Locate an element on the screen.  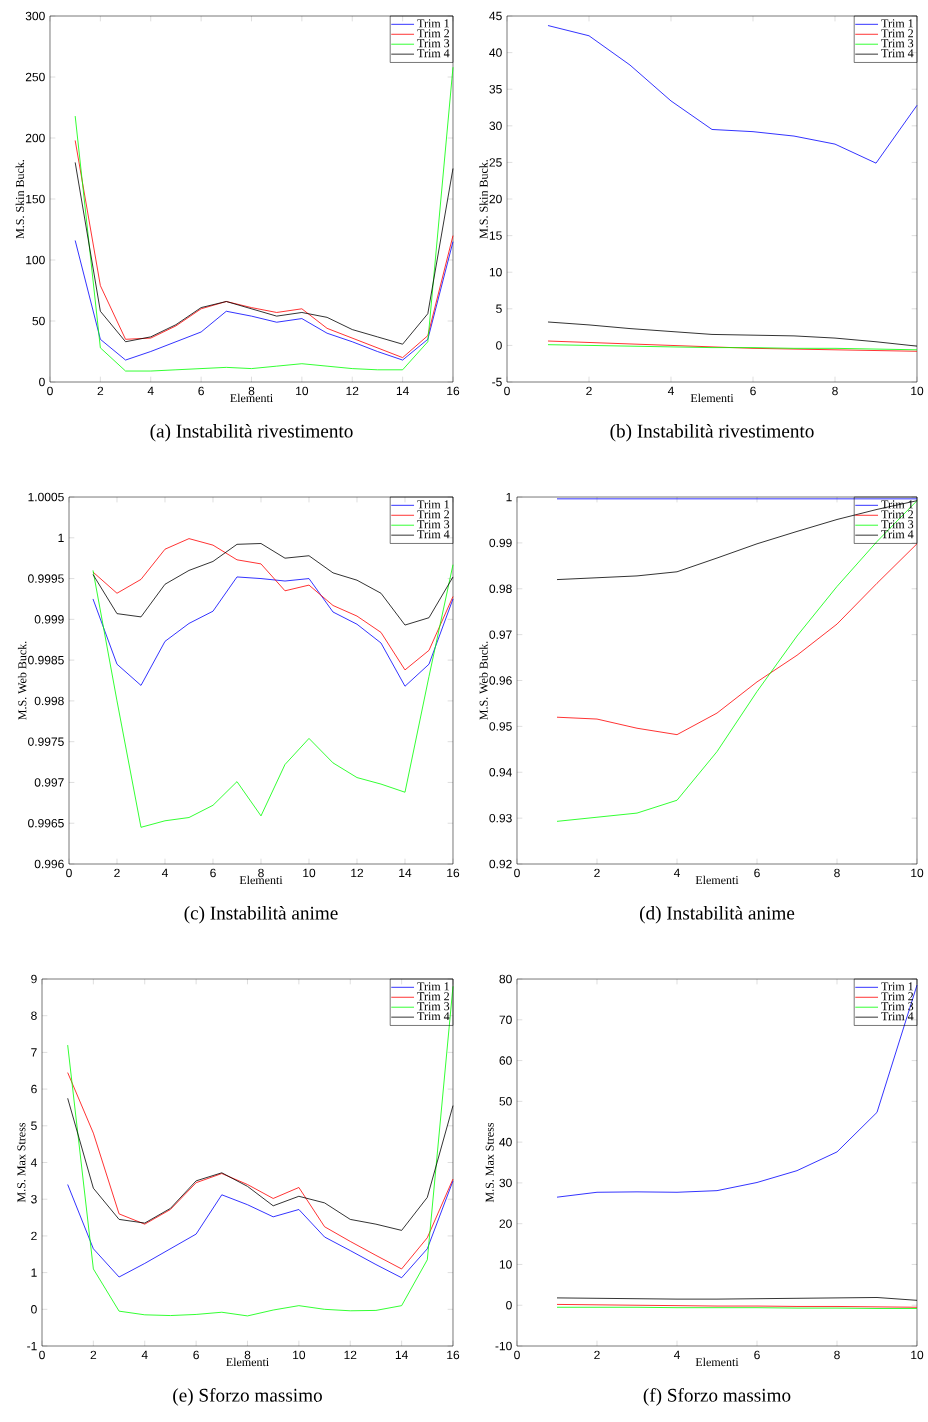
y-tick-label: 60 is located at coordinates (505, 1060).